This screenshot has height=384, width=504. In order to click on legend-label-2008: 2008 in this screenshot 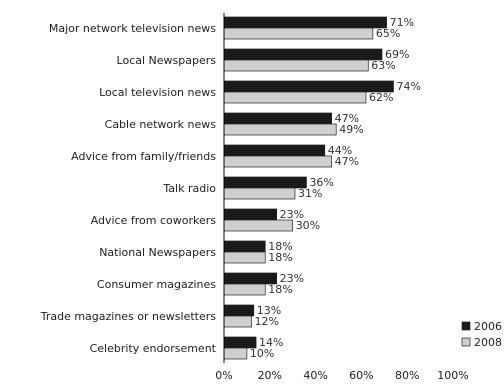, I will do `click(488, 342)`.